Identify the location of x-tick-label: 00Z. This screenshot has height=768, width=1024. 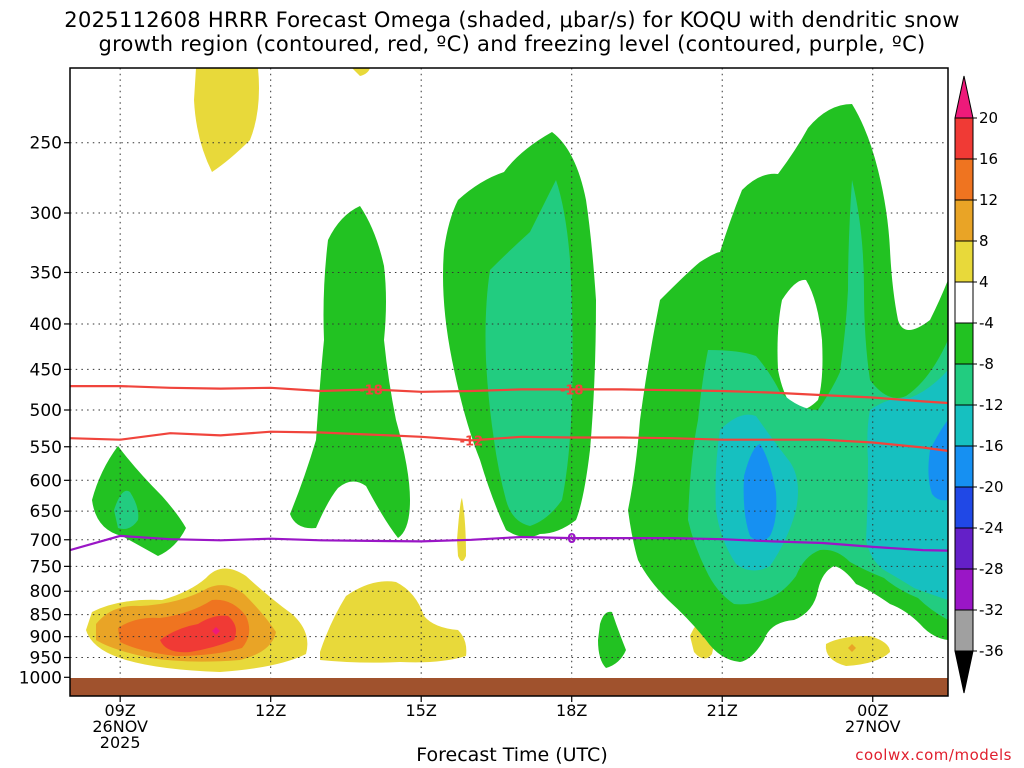
(872, 710).